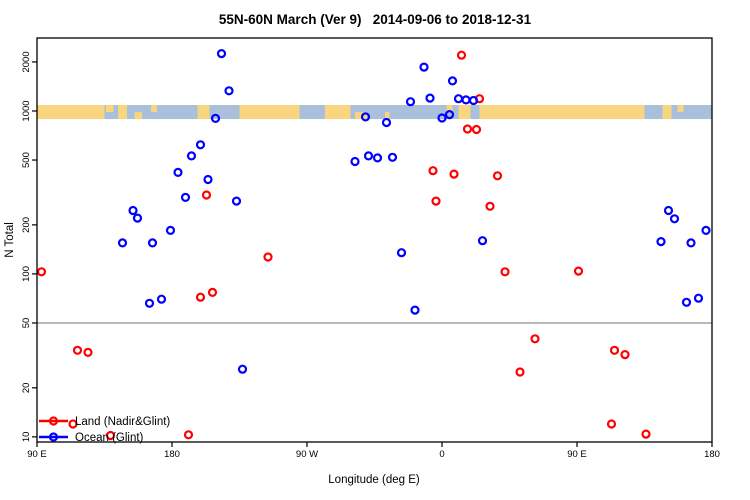  What do you see at coordinates (26, 323) in the screenshot?
I see `y-tick-label: 50` at bounding box center [26, 323].